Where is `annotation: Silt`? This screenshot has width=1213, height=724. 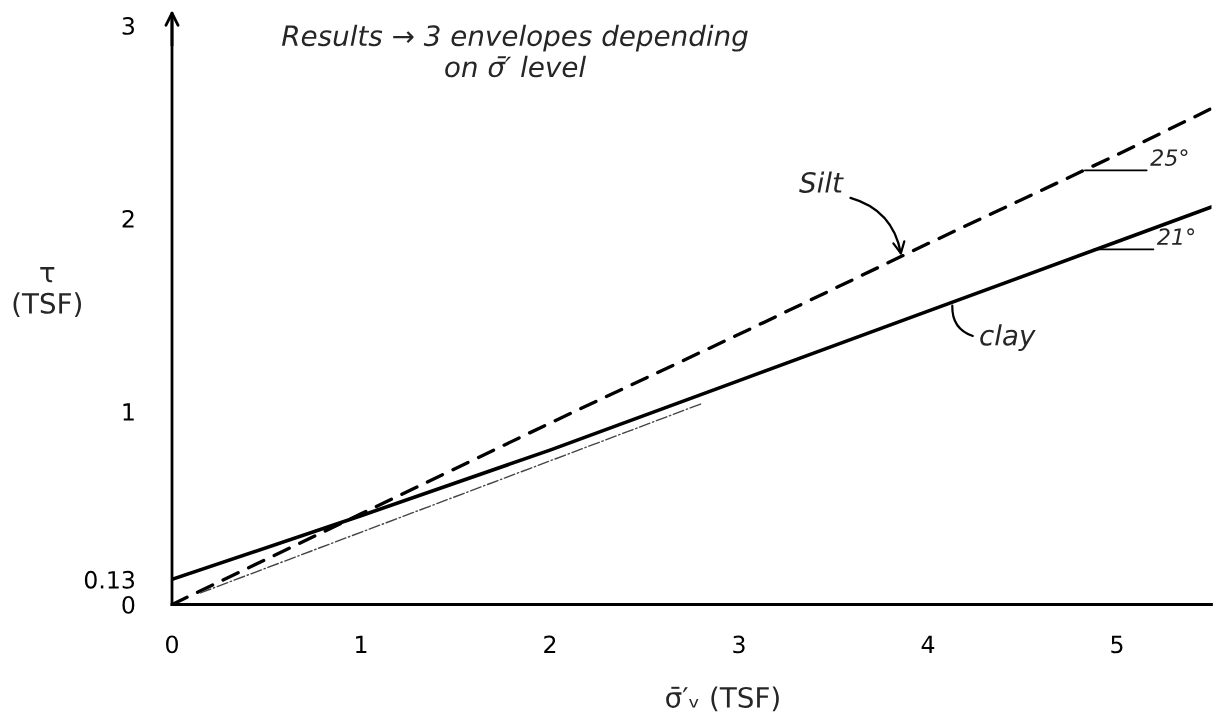
annotation: Silt is located at coordinates (821, 182).